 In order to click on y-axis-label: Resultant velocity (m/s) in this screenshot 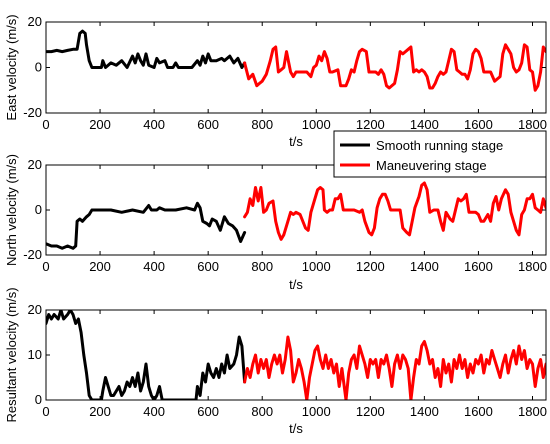, I will do `click(11, 354)`.